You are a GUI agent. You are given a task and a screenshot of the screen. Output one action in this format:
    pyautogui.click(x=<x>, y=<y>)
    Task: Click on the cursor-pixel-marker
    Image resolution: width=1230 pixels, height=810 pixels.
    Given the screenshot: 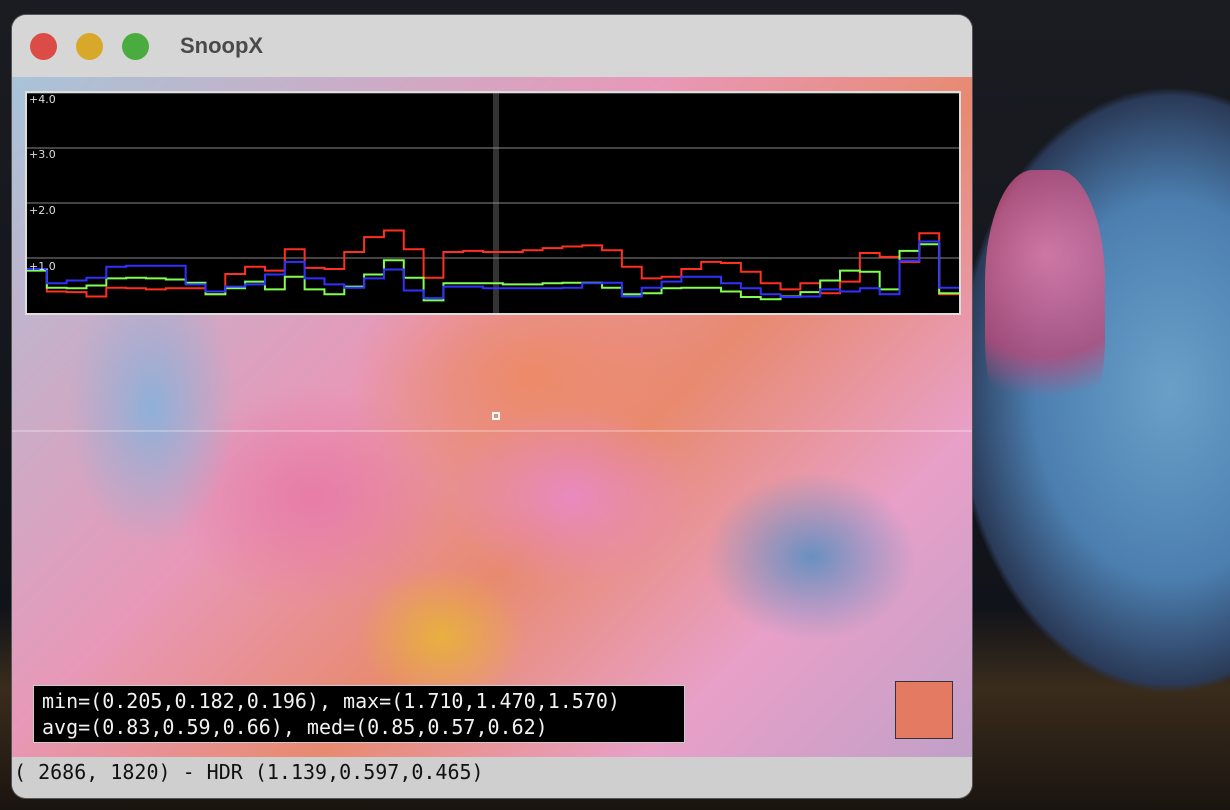 What is the action you would take?
    pyautogui.click(x=496, y=416)
    